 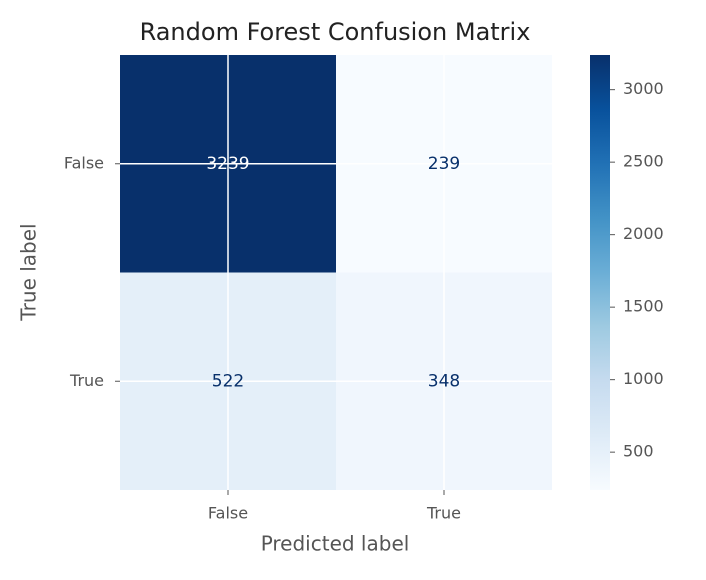 What do you see at coordinates (335, 544) in the screenshot?
I see `x-axis-label: Predicted label` at bounding box center [335, 544].